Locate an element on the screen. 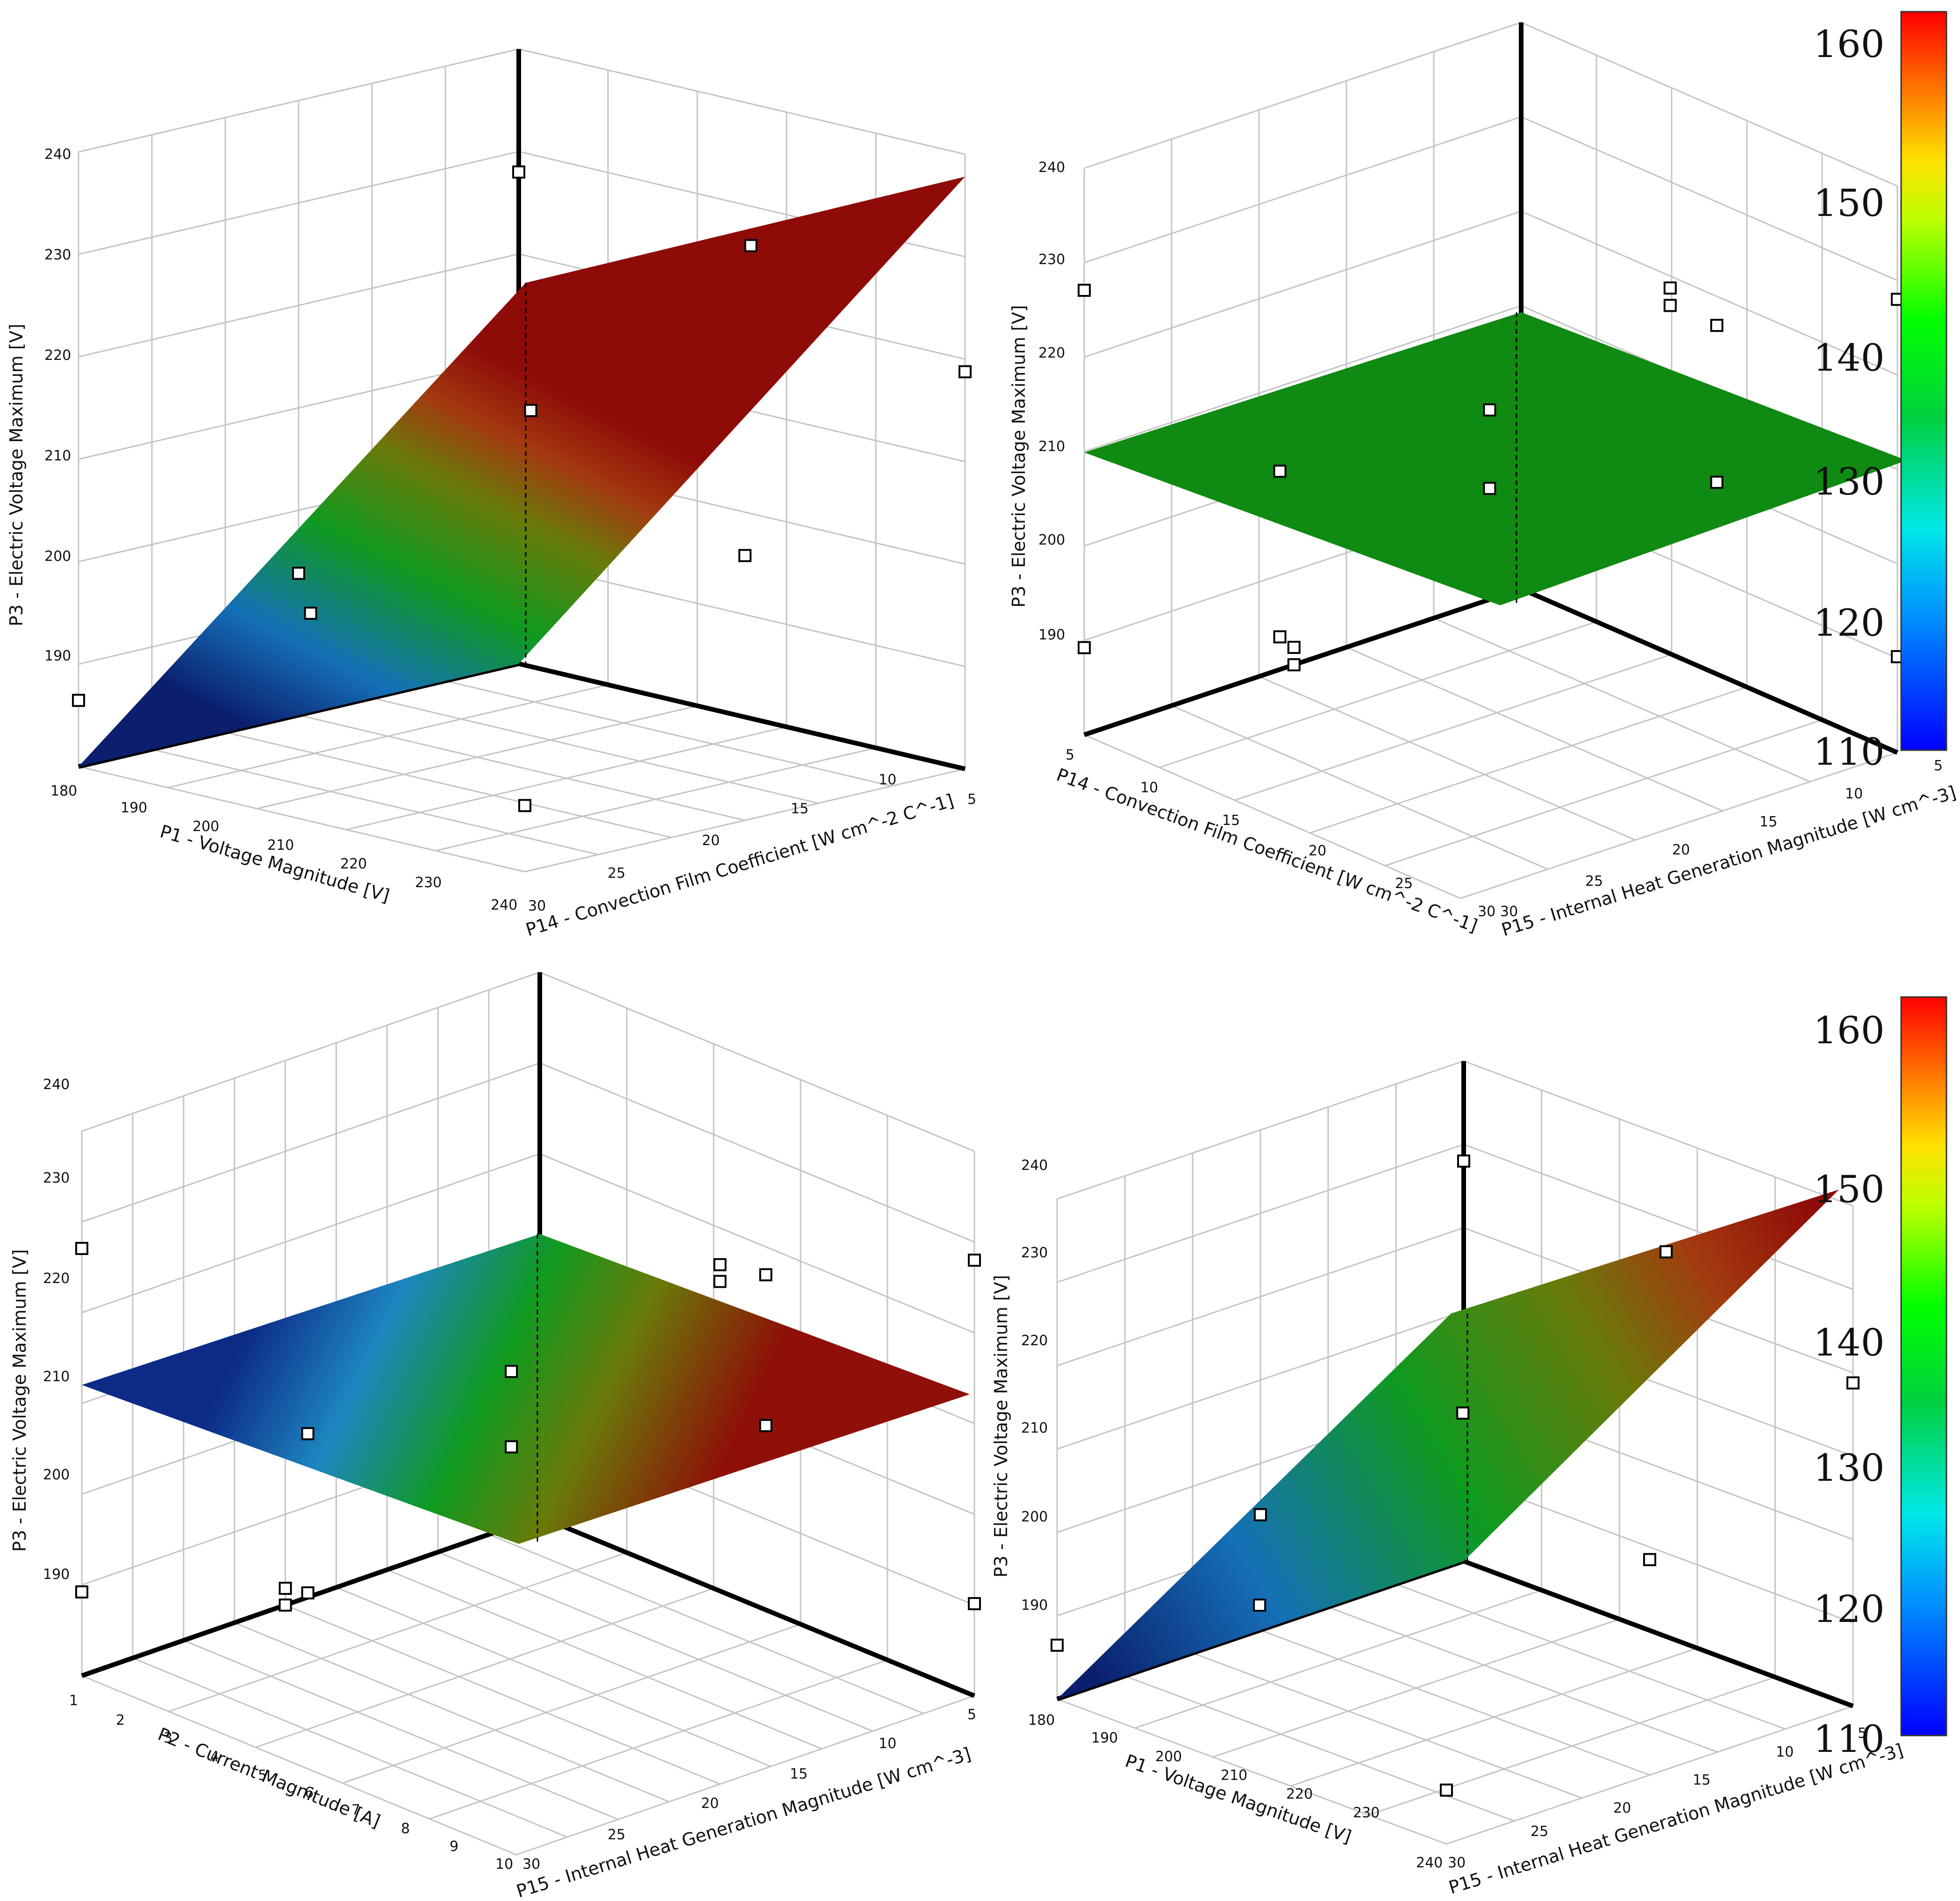 The image size is (1960, 1901). colorbar-bottom: 160 150 140 130 120 110 is located at coordinates (1880, 1378).